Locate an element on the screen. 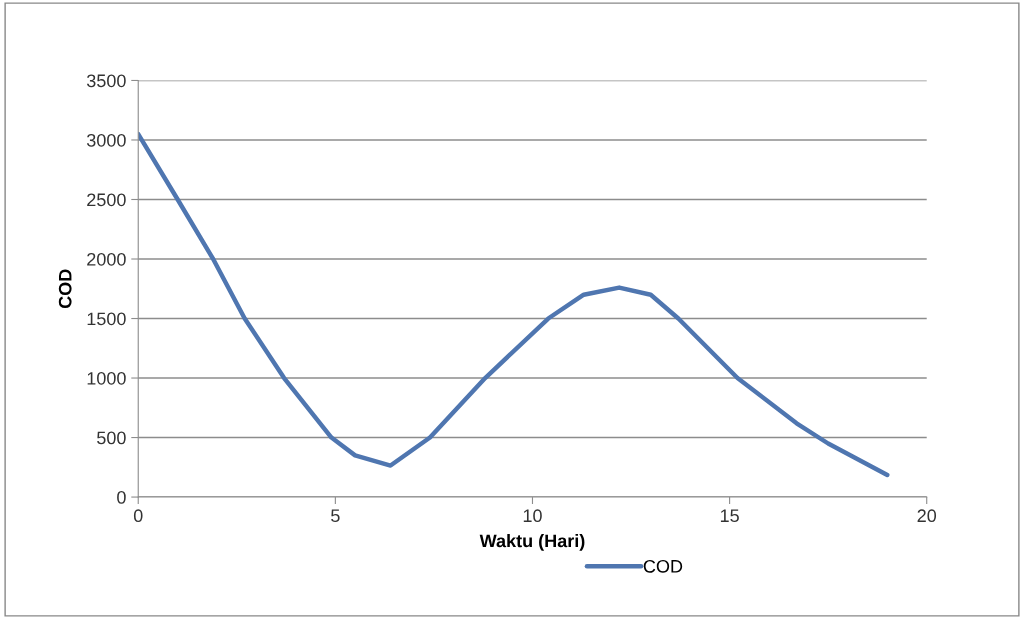  y-tick-label: 3500 is located at coordinates (106, 81).